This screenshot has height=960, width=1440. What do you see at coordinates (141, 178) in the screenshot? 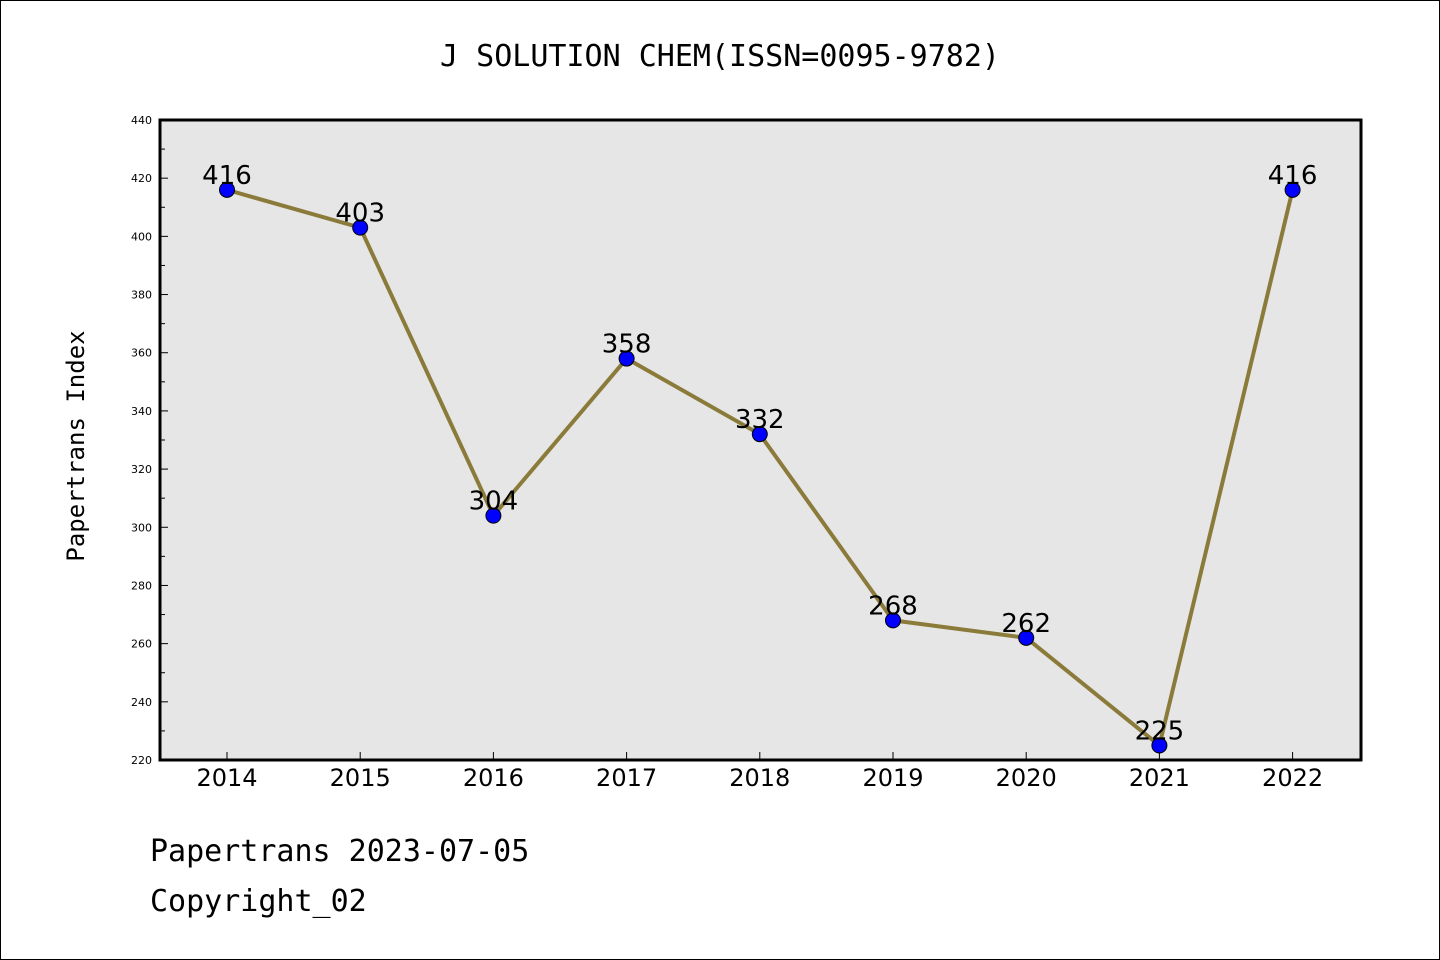
I see `y-tick-label: 420` at bounding box center [141, 178].